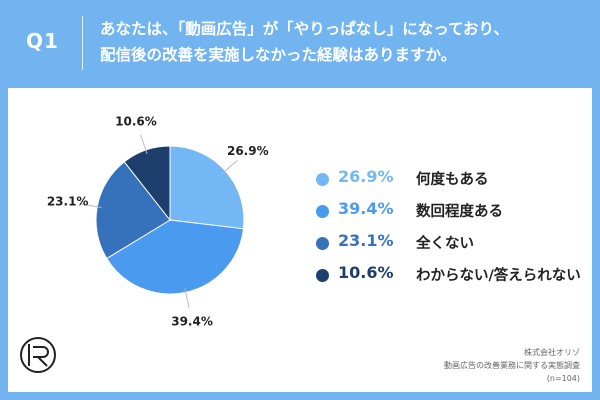 The width and height of the screenshot is (600, 400). Describe the element at coordinates (42, 41) in the screenshot. I see `question-number: Q1` at that location.